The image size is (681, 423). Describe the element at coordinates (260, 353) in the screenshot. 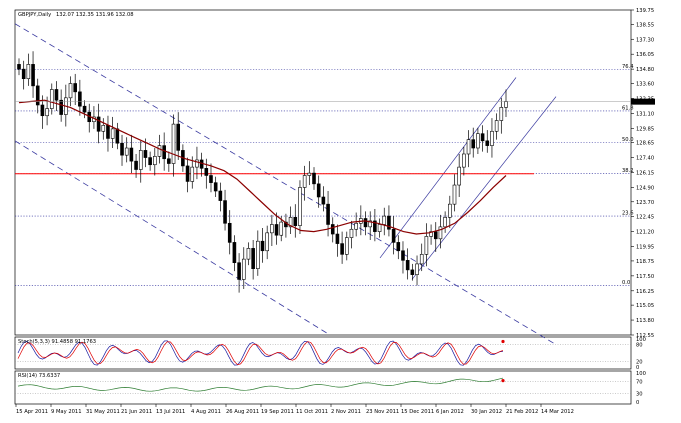

I see `stoch-d-line` at that location.